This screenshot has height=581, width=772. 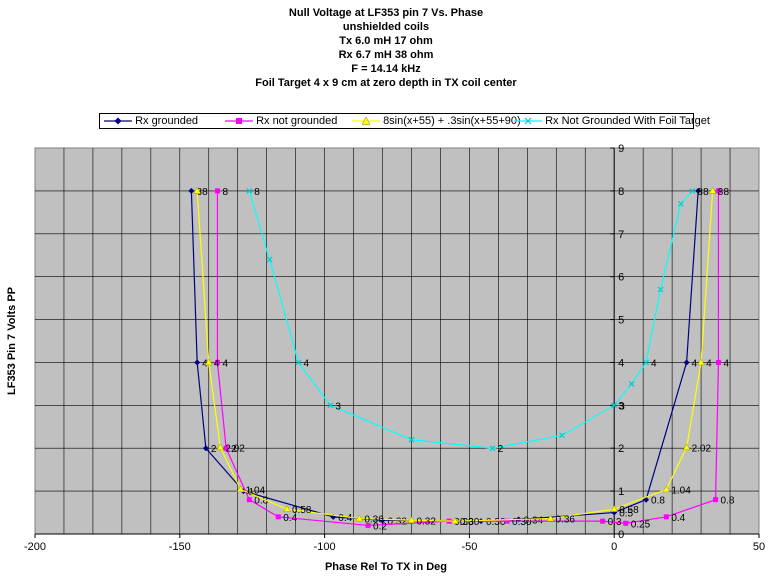 What do you see at coordinates (281, 121) in the screenshot?
I see `legend-item-rx-not-grounded: Rx not grounded` at bounding box center [281, 121].